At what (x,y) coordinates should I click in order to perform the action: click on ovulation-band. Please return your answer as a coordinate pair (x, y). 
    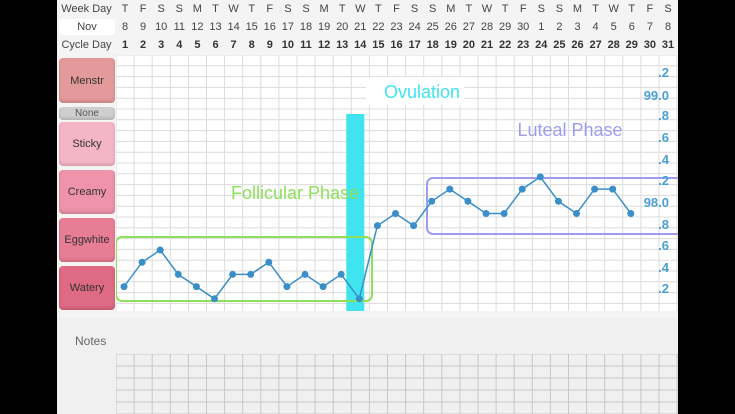
    Looking at the image, I should click on (355, 212).